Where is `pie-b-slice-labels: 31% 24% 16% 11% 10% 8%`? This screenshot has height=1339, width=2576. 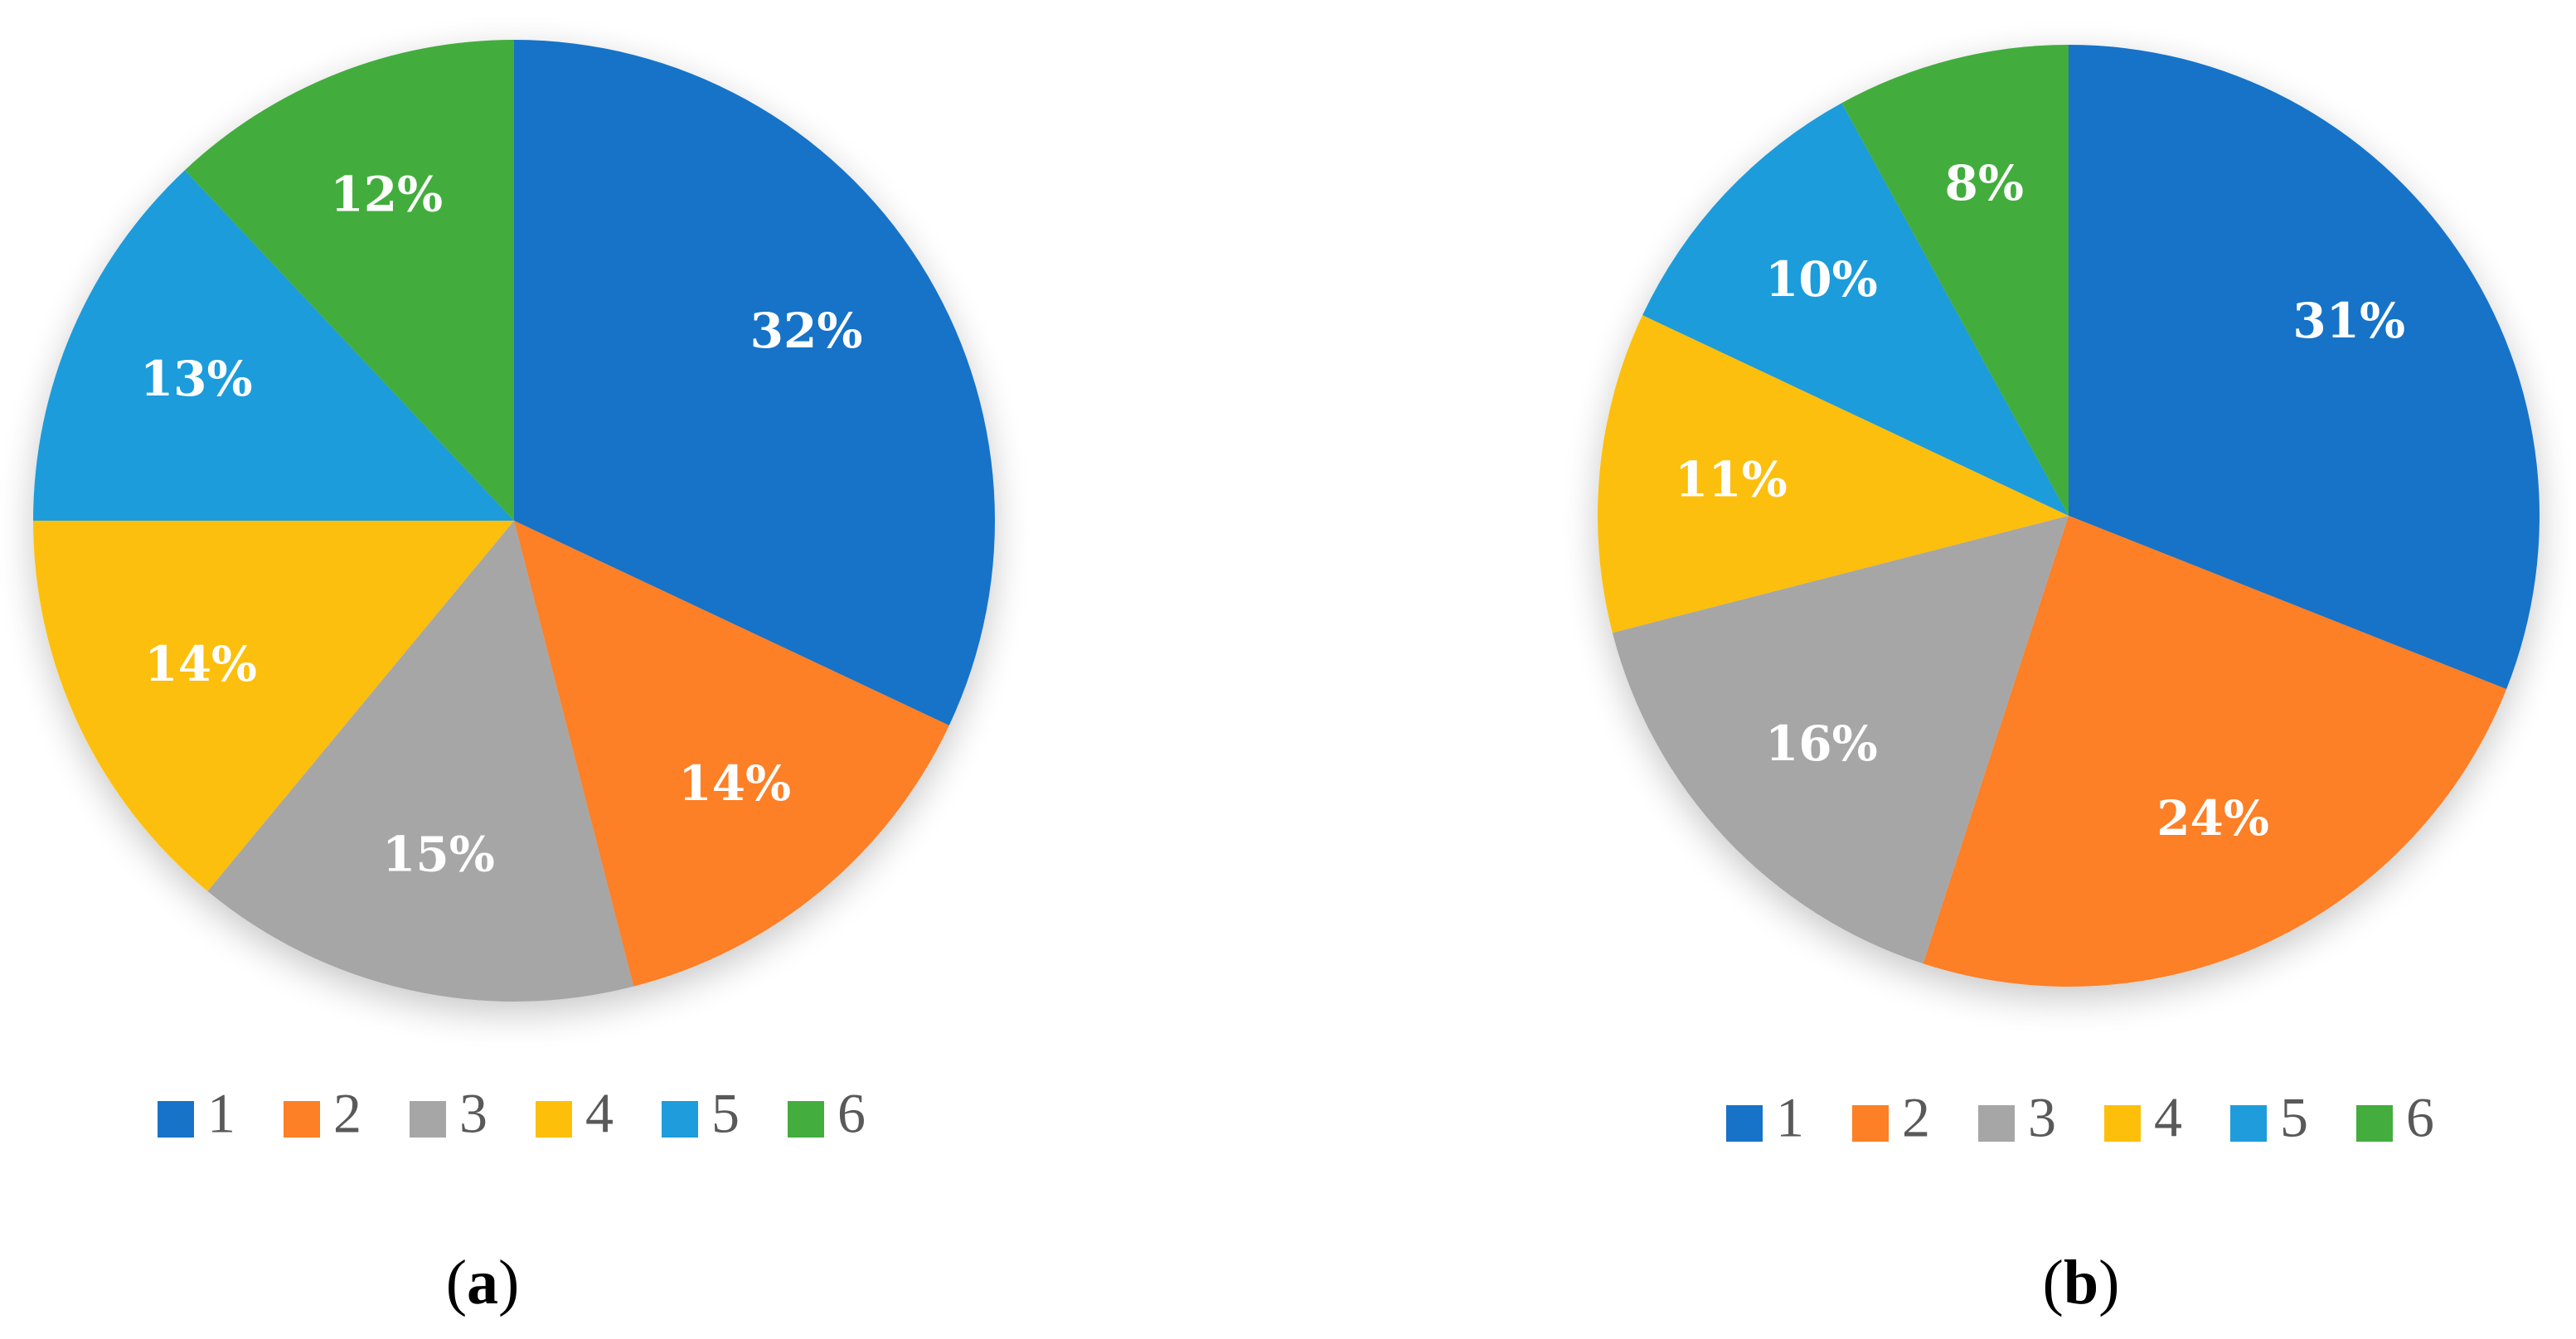 pie-b-slice-labels: 31% 24% 16% 11% 10% 8% is located at coordinates (2040, 501).